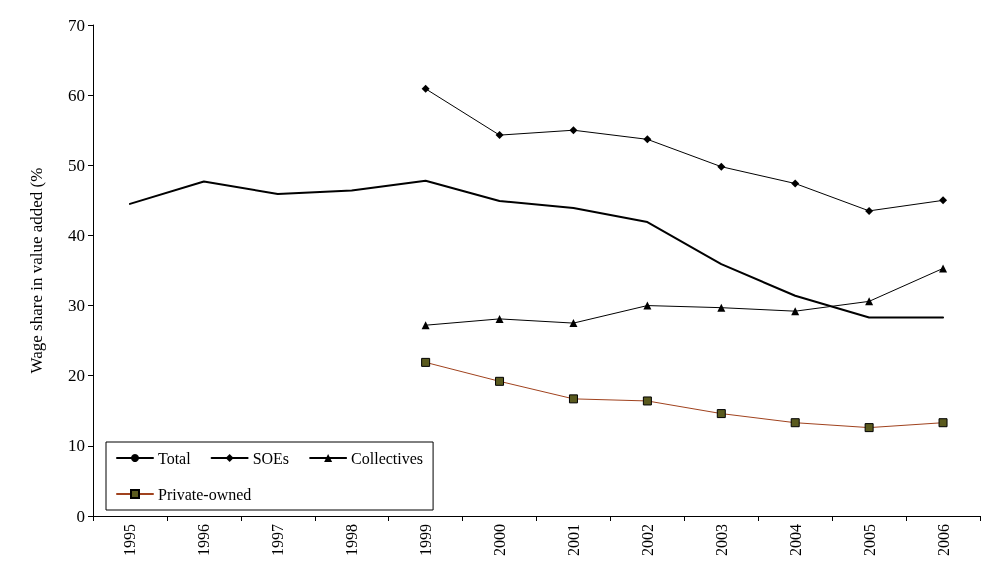 Image resolution: width=1008 pixels, height=586 pixels. I want to click on x-tick-label: 2003, so click(721, 540).